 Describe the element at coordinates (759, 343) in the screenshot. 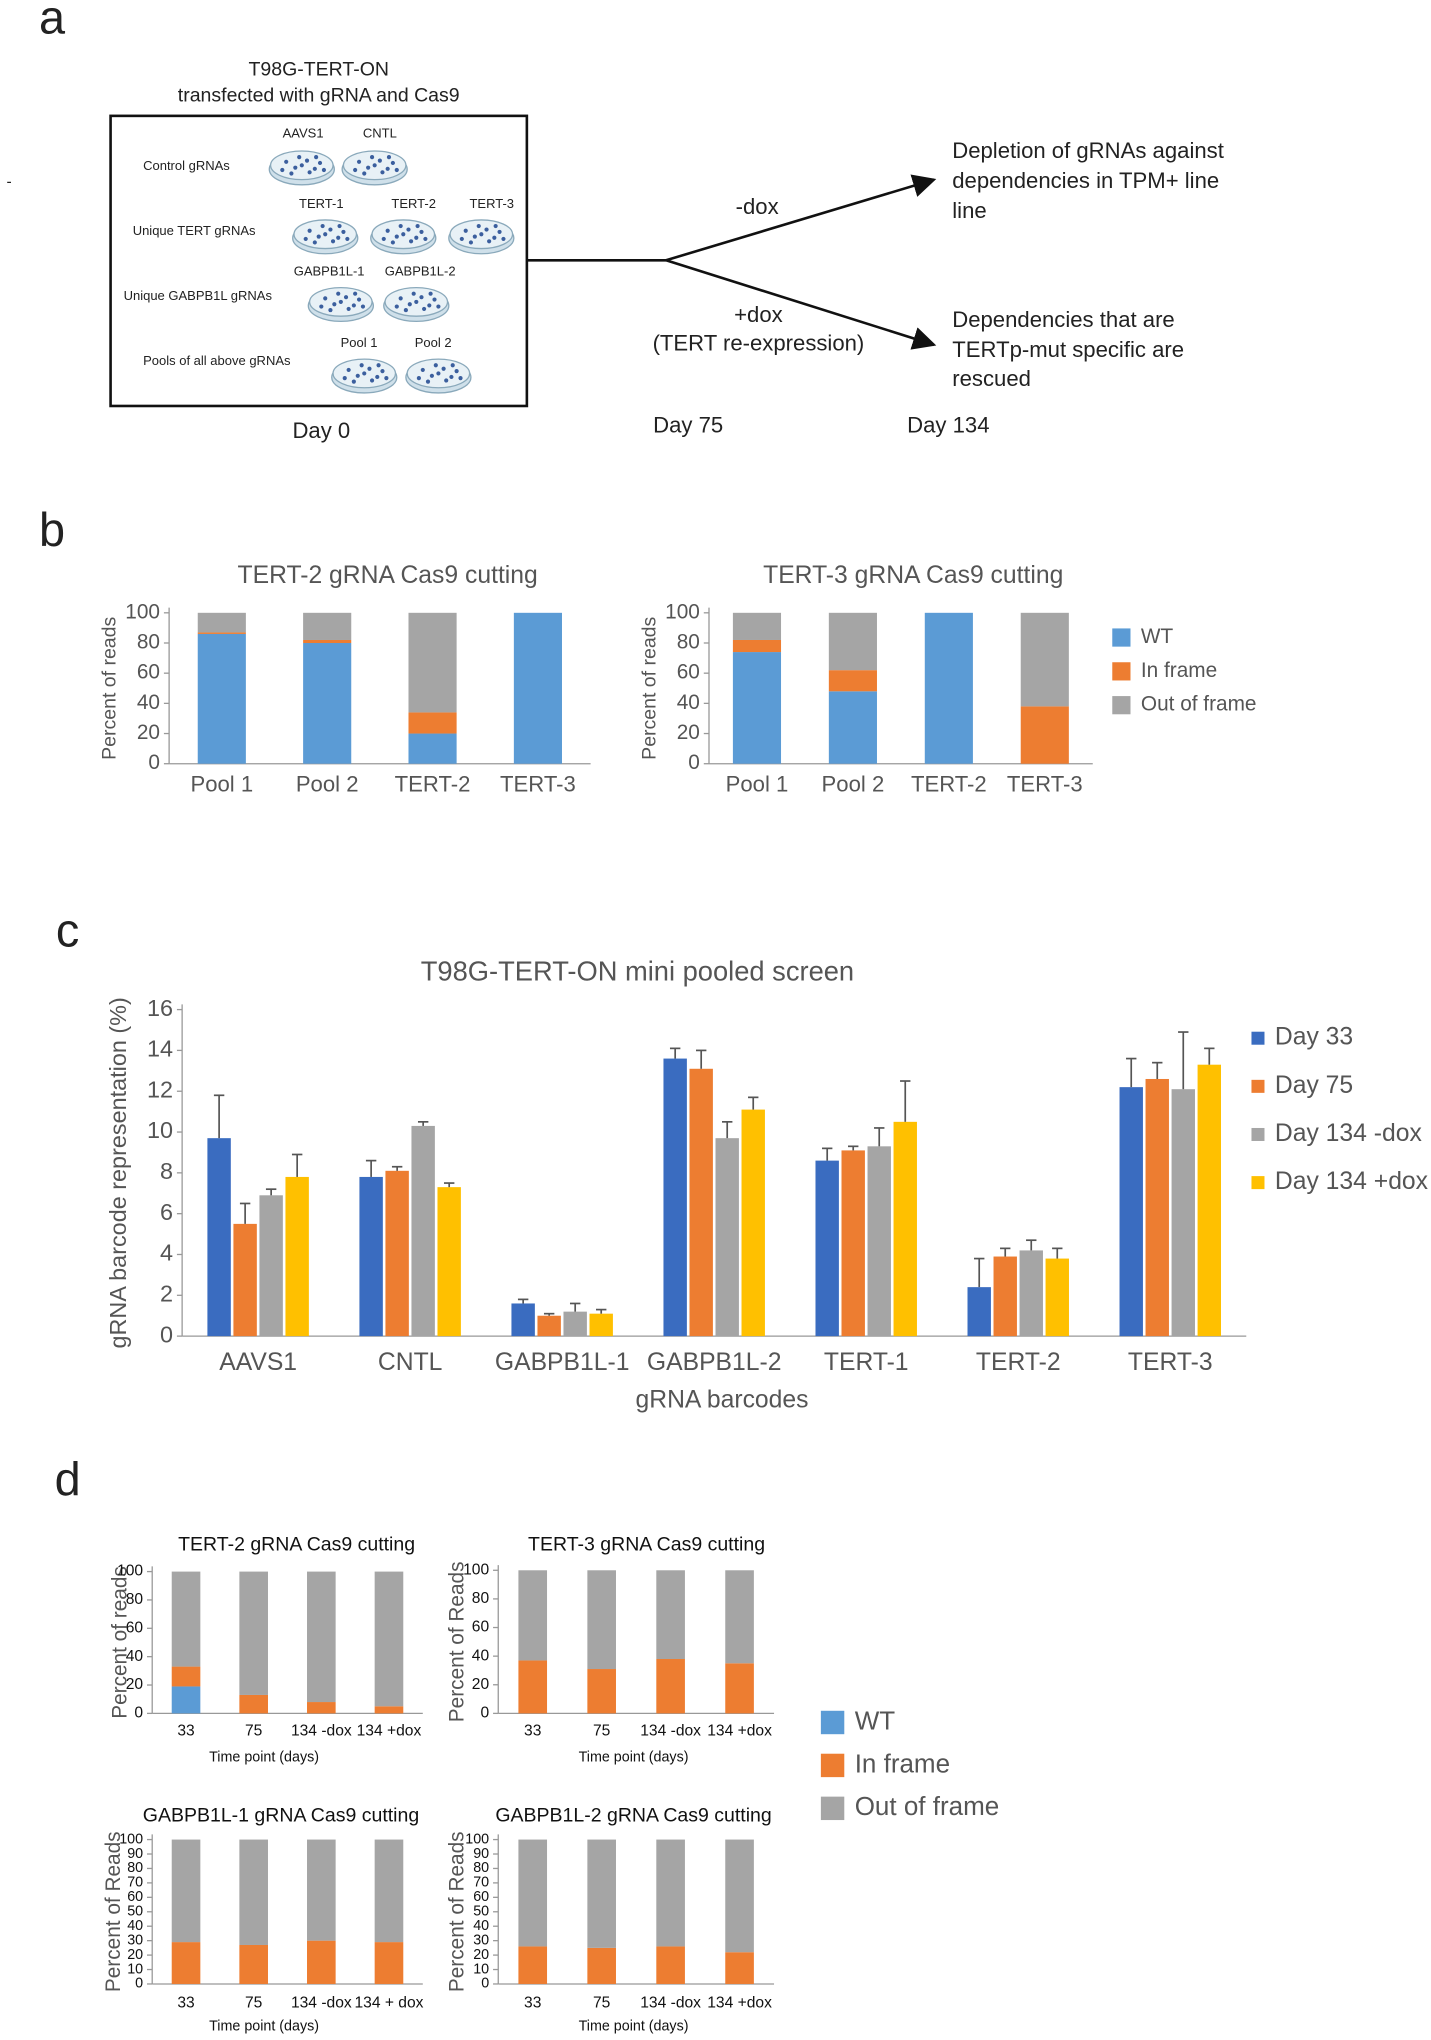

I see `branch-label: (TERT re-expression)` at that location.